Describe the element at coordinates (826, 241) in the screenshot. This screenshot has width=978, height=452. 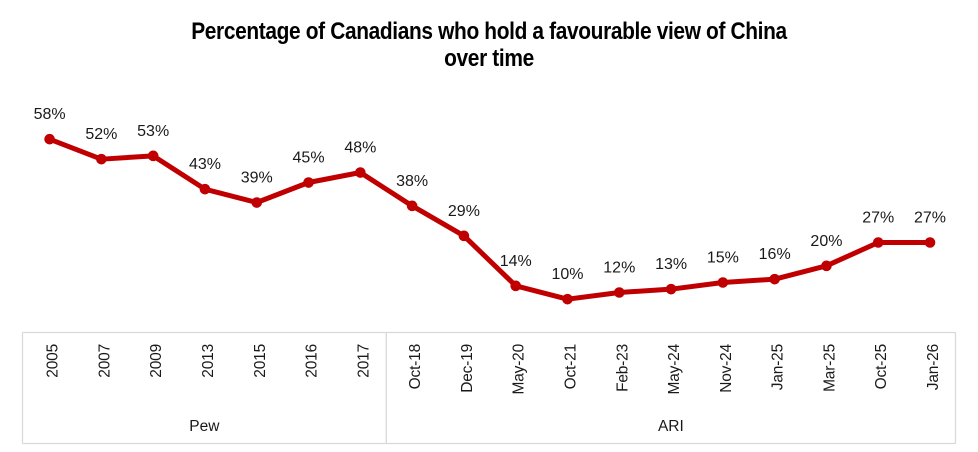
I see `data-label: 20%` at that location.